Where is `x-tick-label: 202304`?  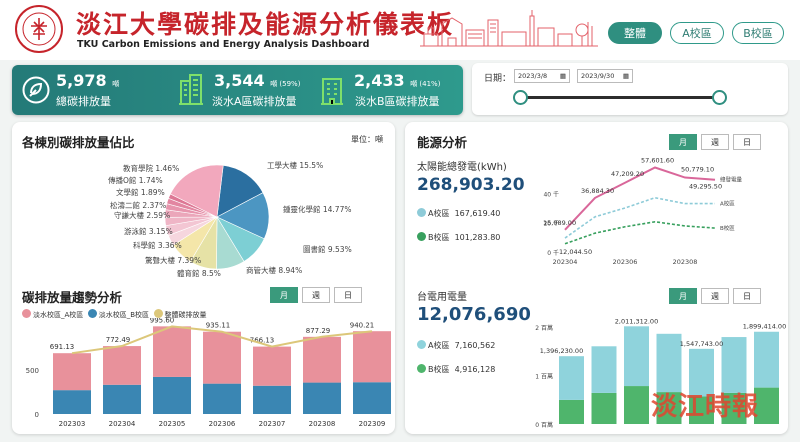 x-tick-label: 202304 is located at coordinates (122, 424).